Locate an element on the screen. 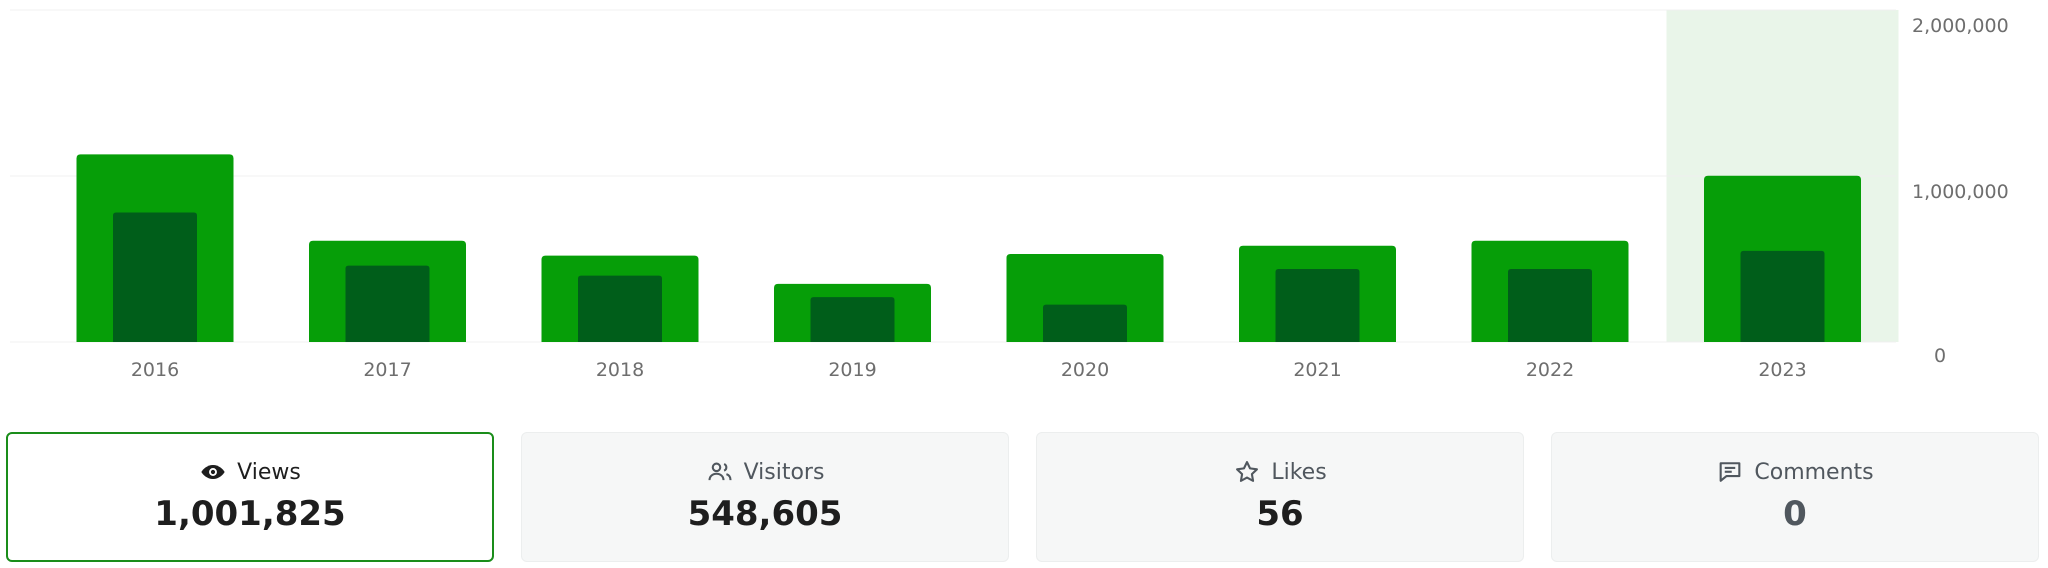 This screenshot has height=568, width=2048. x-tick-label-2018: 2018 is located at coordinates (620, 370).